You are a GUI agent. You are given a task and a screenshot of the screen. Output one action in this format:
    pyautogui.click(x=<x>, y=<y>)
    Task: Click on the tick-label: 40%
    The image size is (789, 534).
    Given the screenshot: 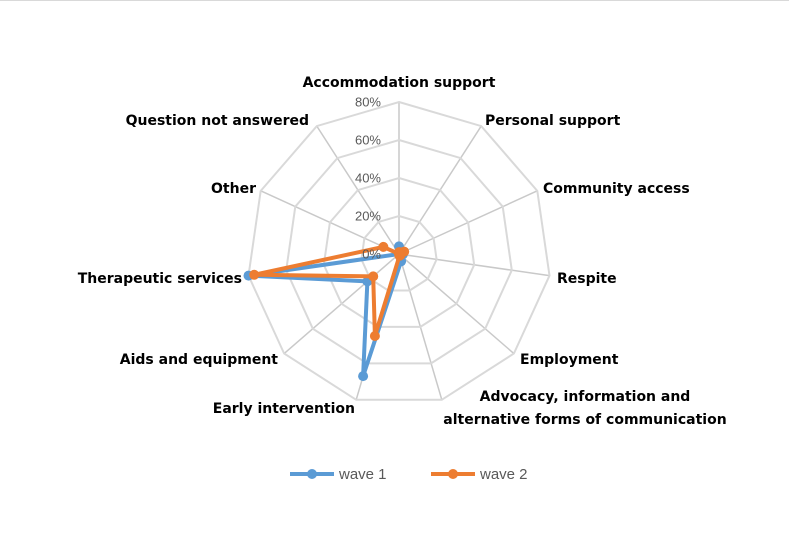 What is the action you would take?
    pyautogui.click(x=368, y=178)
    